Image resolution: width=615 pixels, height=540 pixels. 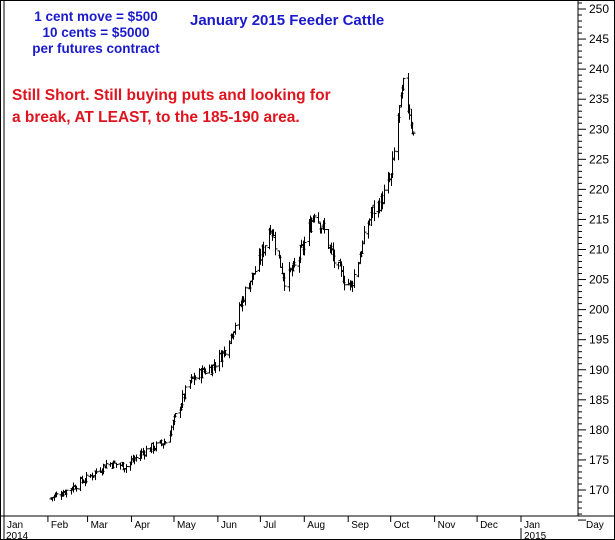 What do you see at coordinates (402, 525) in the screenshot?
I see `x-tick-label: Oct` at bounding box center [402, 525].